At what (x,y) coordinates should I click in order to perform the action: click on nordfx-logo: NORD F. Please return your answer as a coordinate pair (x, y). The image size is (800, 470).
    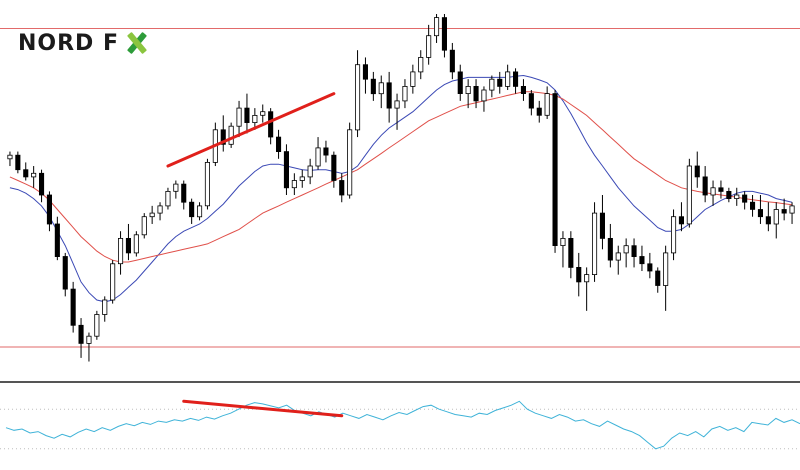
    Looking at the image, I should click on (83, 43).